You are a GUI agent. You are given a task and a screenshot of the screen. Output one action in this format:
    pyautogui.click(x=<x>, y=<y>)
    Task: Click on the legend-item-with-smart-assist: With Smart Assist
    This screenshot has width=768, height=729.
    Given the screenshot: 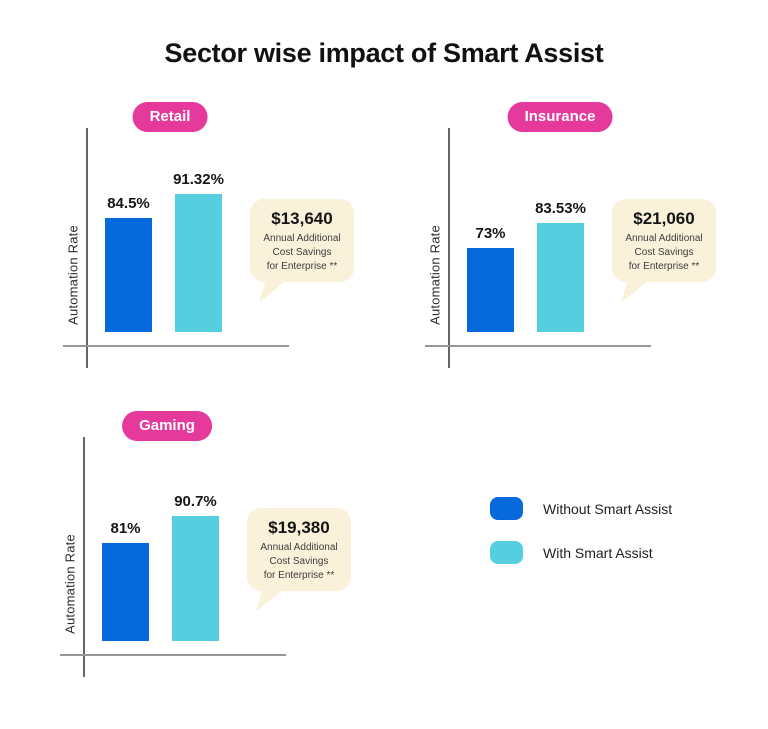 What is the action you would take?
    pyautogui.click(x=581, y=552)
    